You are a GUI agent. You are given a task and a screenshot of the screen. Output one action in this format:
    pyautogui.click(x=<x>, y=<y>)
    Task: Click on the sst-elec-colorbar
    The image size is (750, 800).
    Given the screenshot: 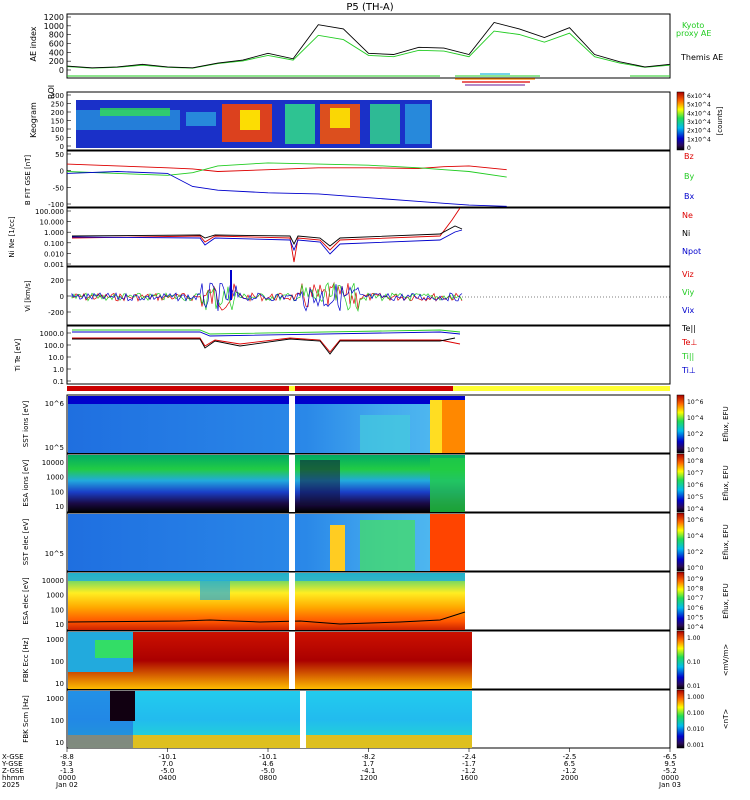 What is the action you would take?
    pyautogui.click(x=680, y=542)
    